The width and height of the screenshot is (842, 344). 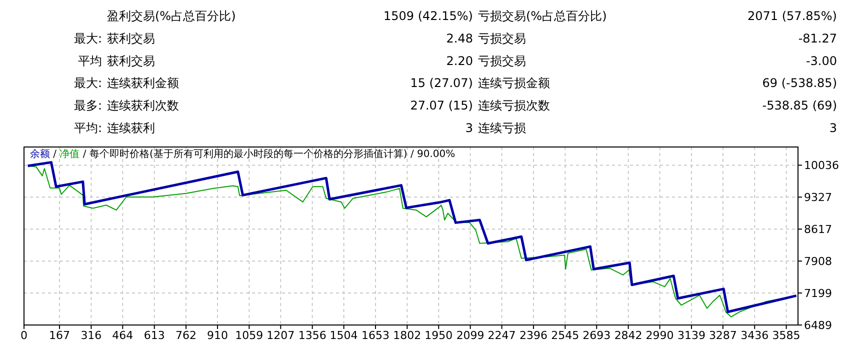 What do you see at coordinates (596, 335) in the screenshot?
I see `x-tick-label: 2693` at bounding box center [596, 335].